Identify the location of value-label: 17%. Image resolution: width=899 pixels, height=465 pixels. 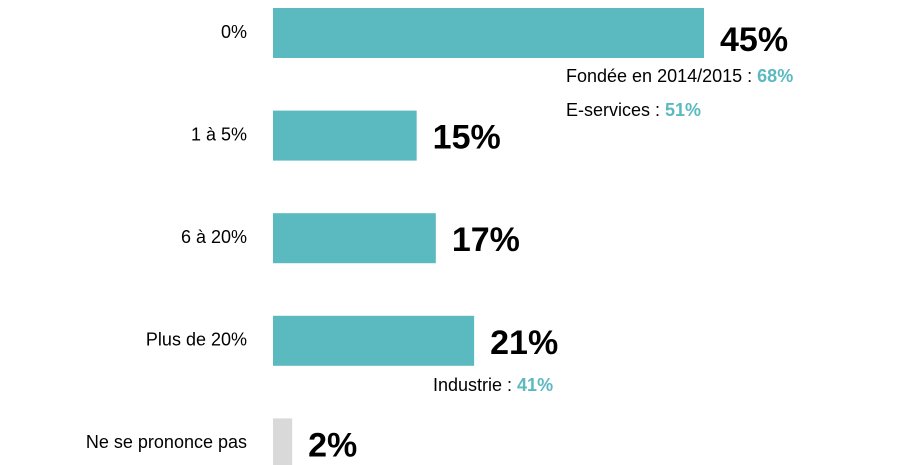
(486, 240).